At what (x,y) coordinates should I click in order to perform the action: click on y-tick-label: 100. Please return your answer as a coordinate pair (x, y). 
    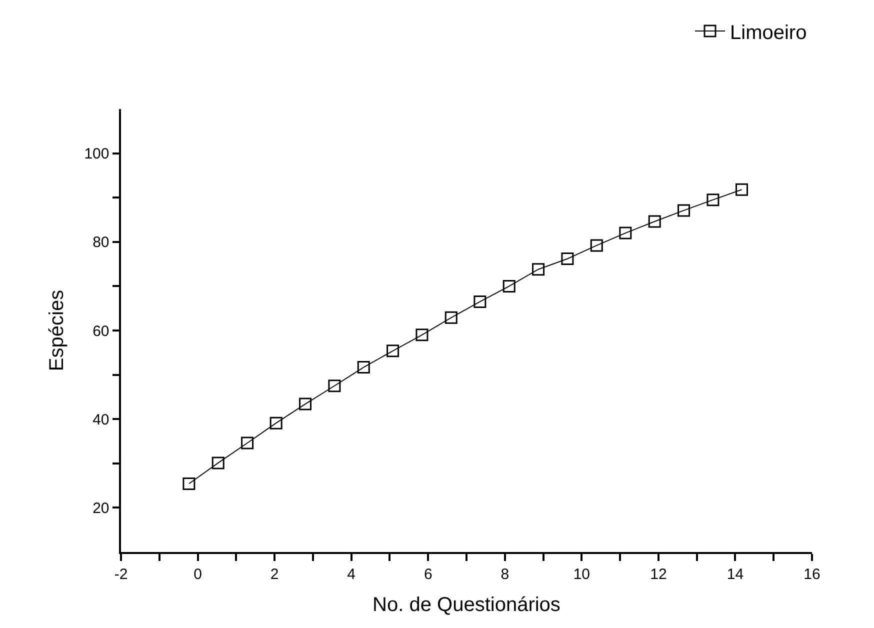
    Looking at the image, I should click on (97, 154).